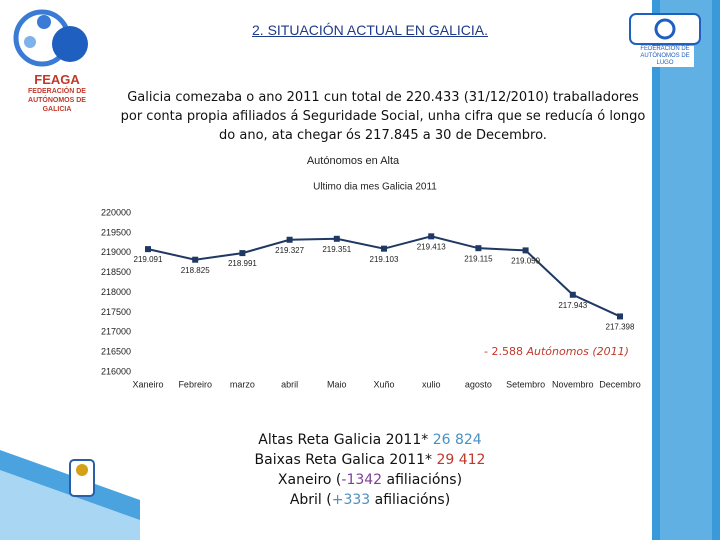  What do you see at coordinates (116, 332) in the screenshot?
I see `y-tick-label: 217000` at bounding box center [116, 332].